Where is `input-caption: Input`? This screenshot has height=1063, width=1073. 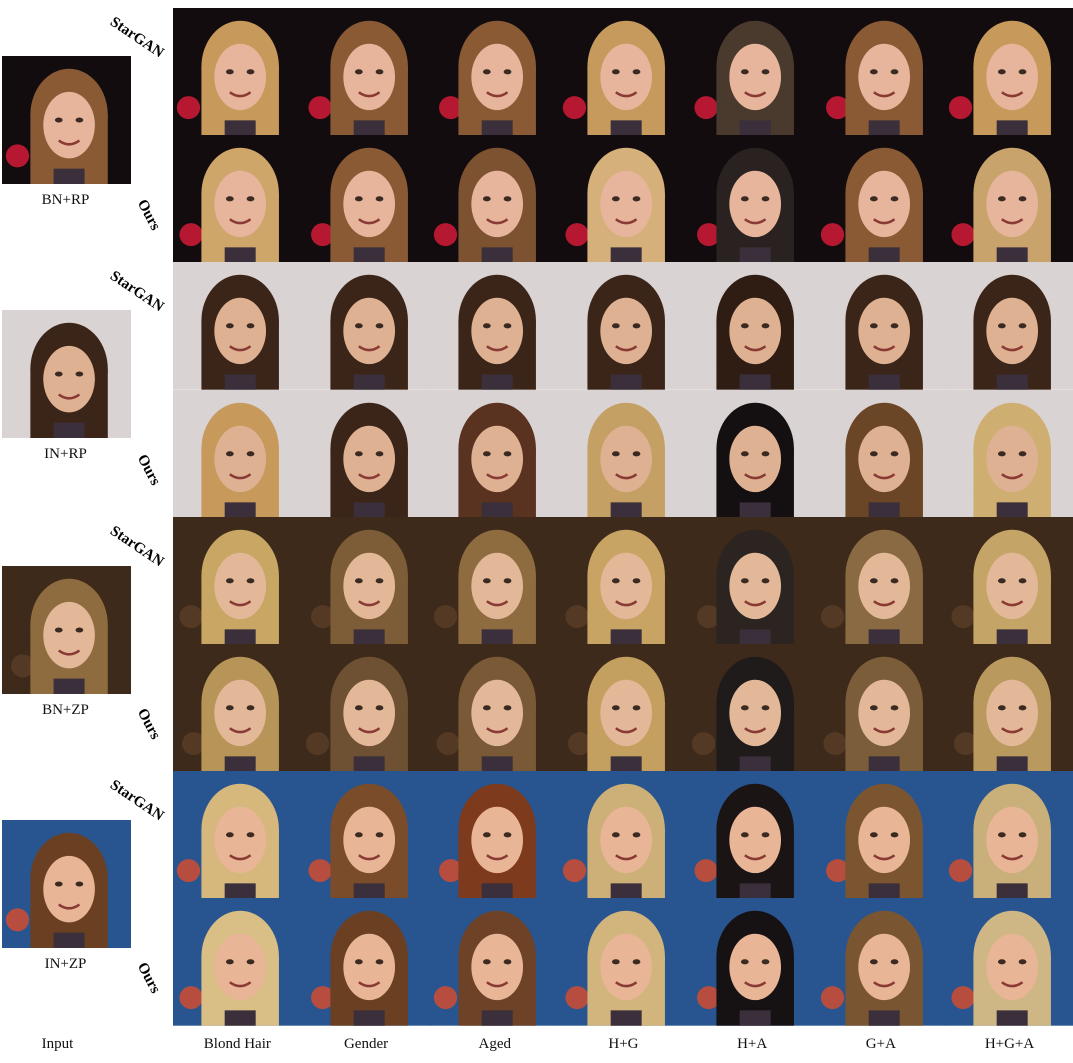
input-caption: Input is located at coordinates (57, 1044).